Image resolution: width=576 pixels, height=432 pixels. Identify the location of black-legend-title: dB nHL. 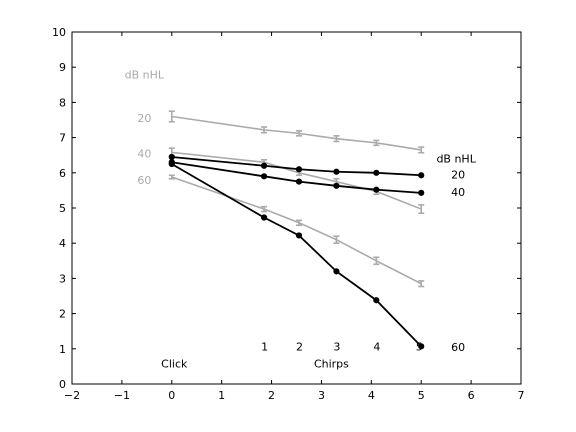
(456, 159).